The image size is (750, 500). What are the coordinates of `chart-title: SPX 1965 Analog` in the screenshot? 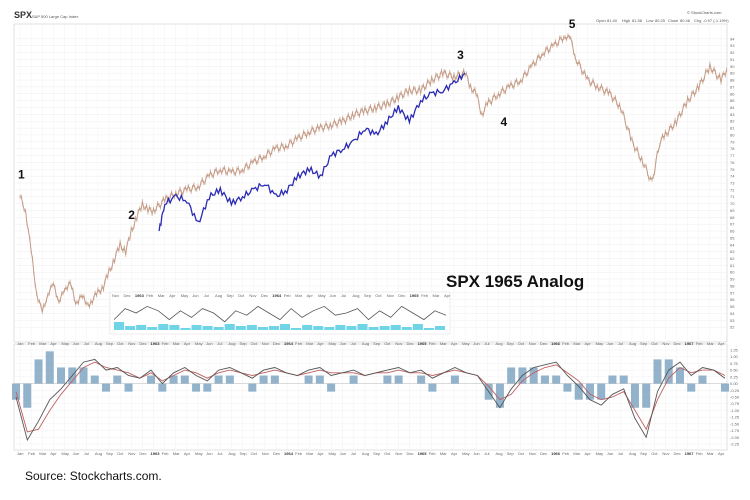 It's located at (515, 281).